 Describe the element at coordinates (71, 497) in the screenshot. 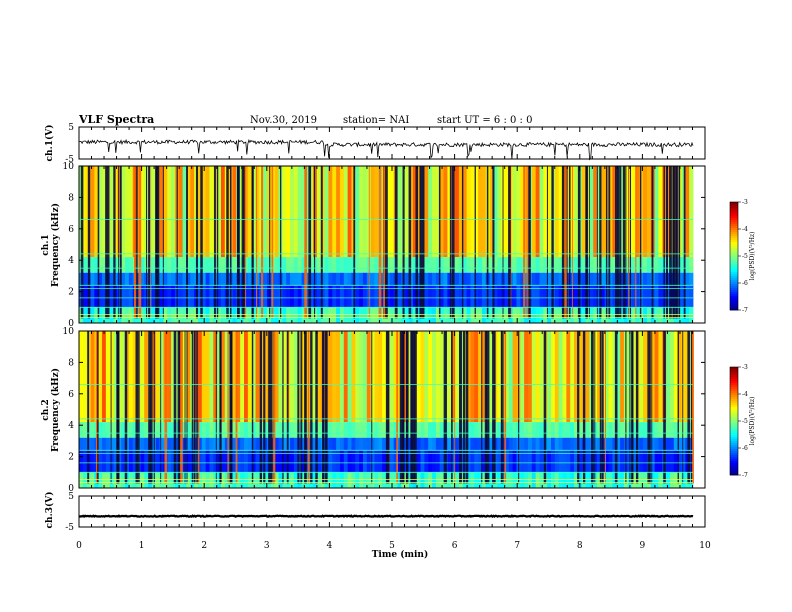

I see `y-tick-label: 5` at that location.